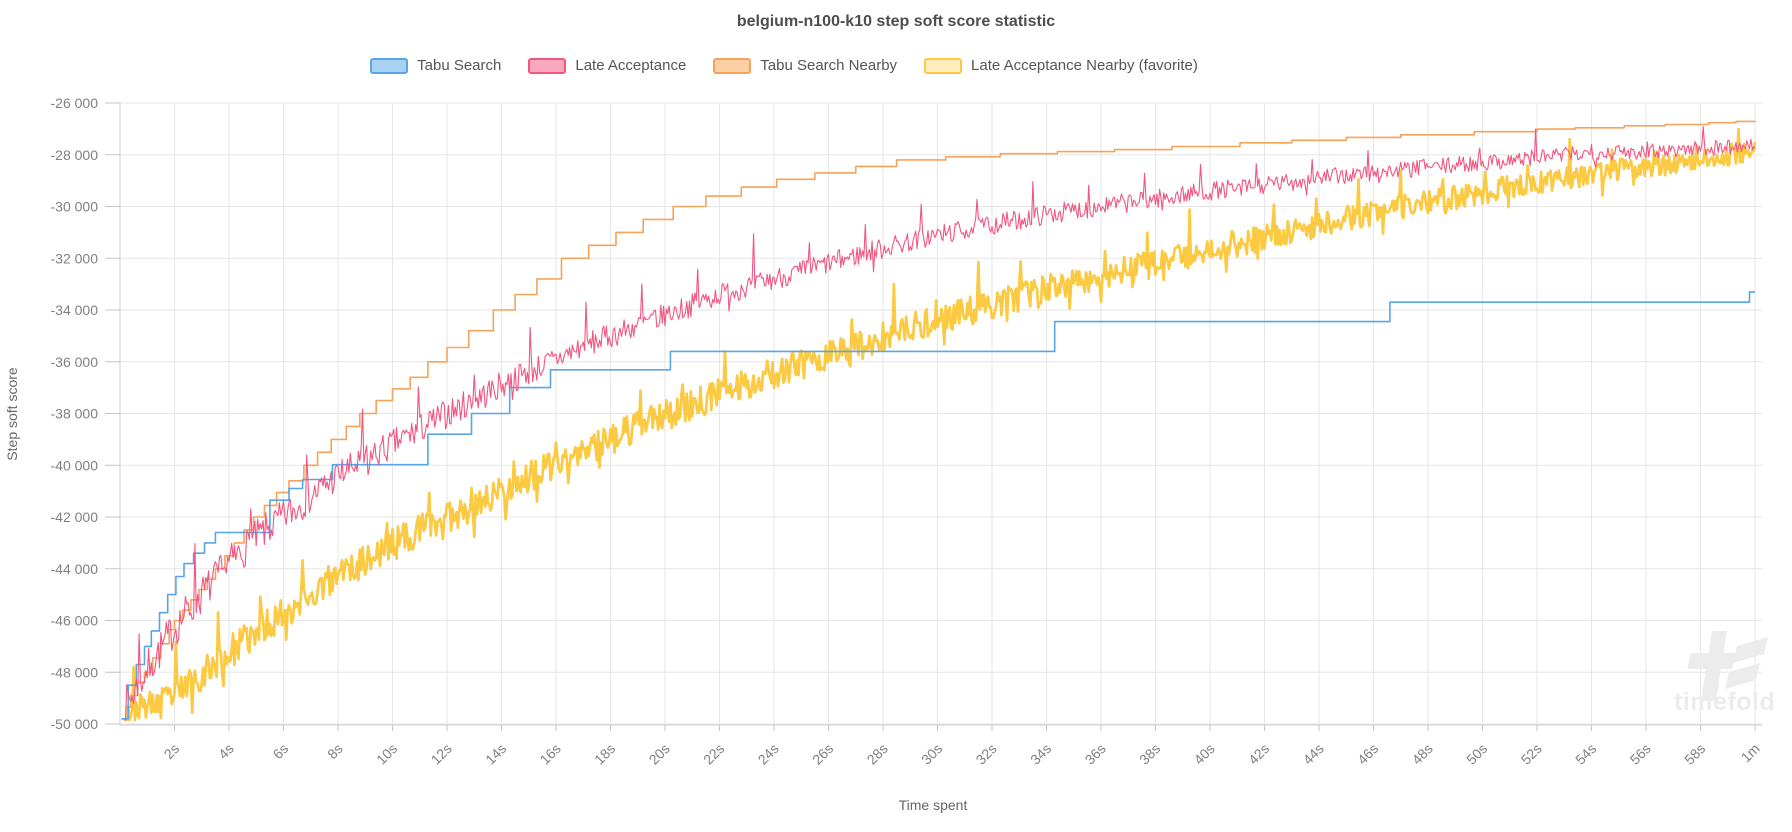 This screenshot has height=832, width=1792. I want to click on y-tick-label: -48 000, so click(75, 672).